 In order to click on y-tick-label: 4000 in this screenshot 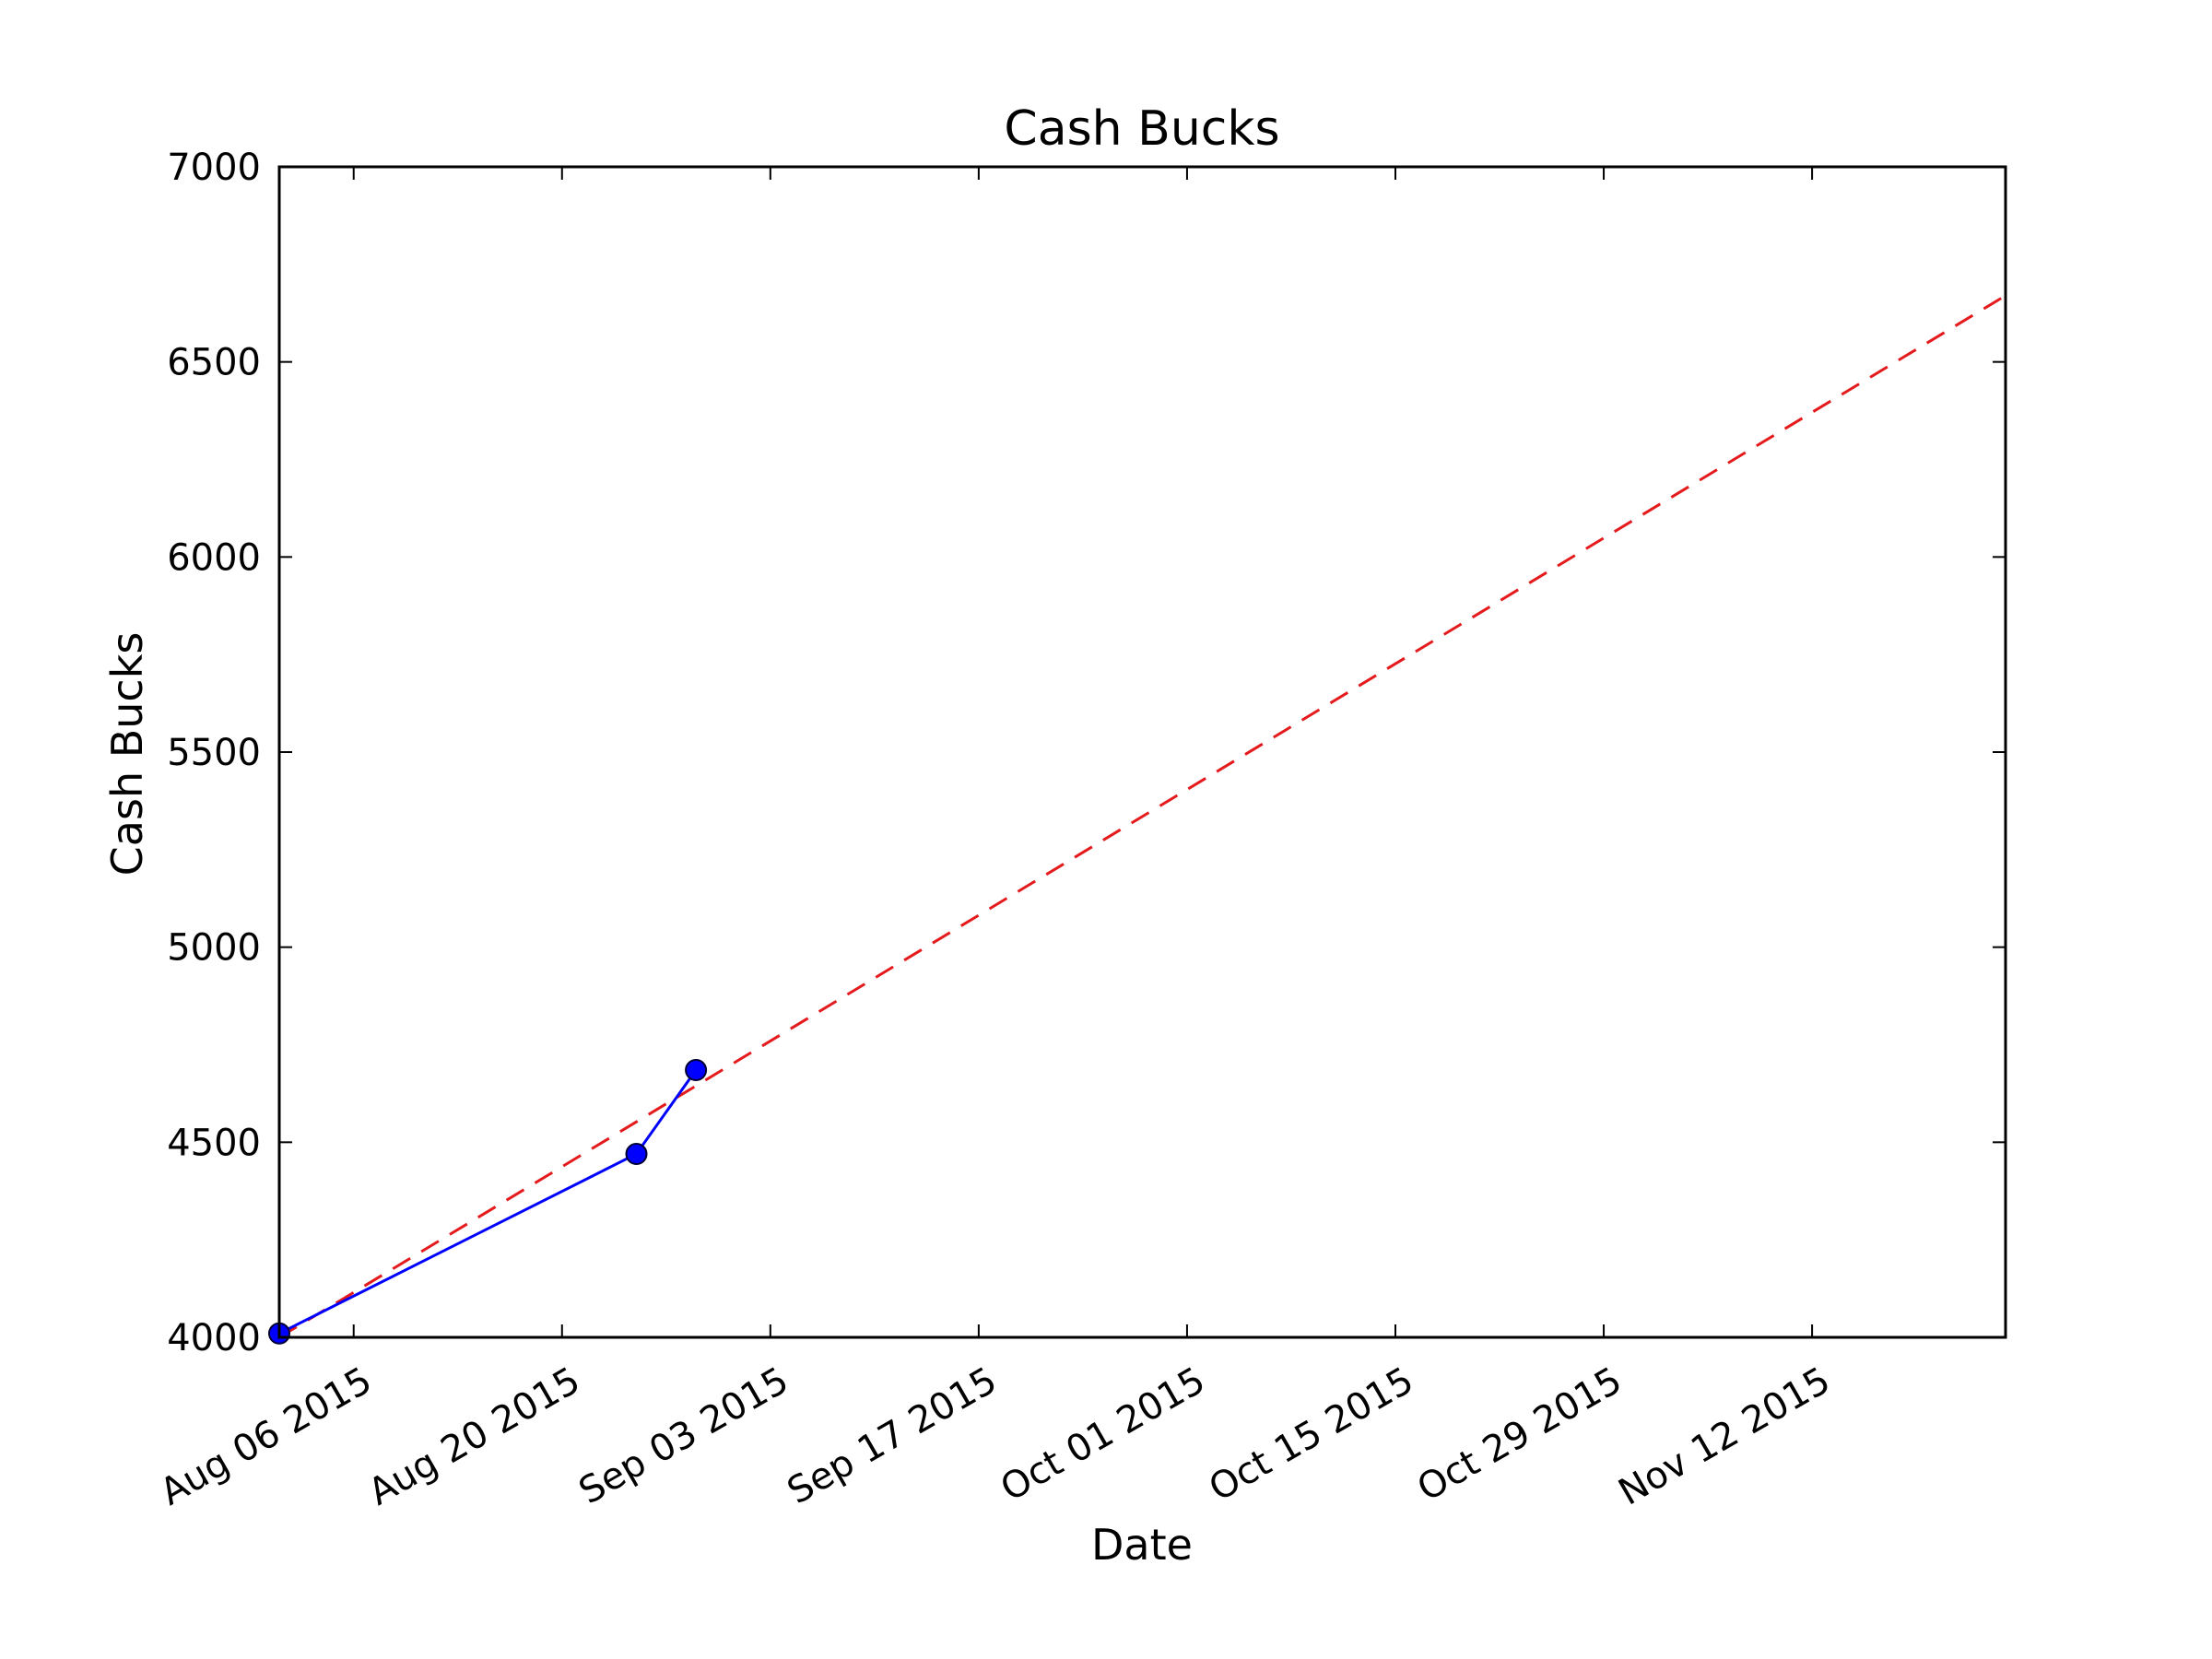, I will do `click(214, 1338)`.